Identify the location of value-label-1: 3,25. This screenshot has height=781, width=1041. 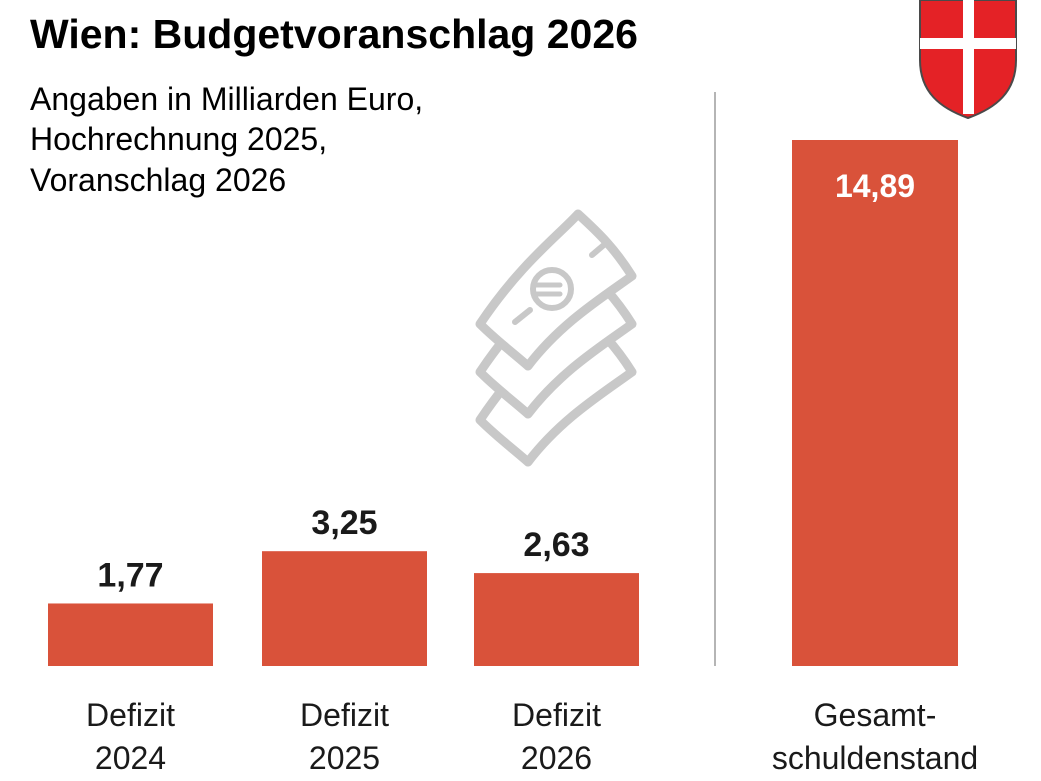
(344, 523).